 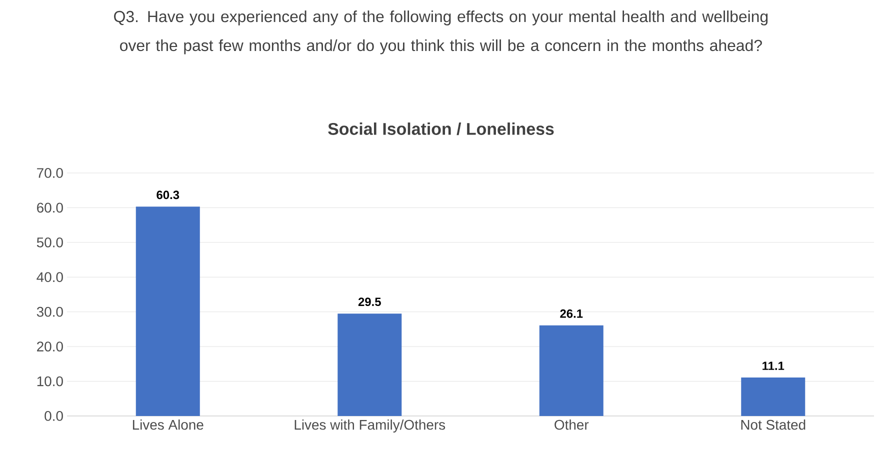 What do you see at coordinates (49, 242) in the screenshot?
I see `y-tick-label: 50.0` at bounding box center [49, 242].